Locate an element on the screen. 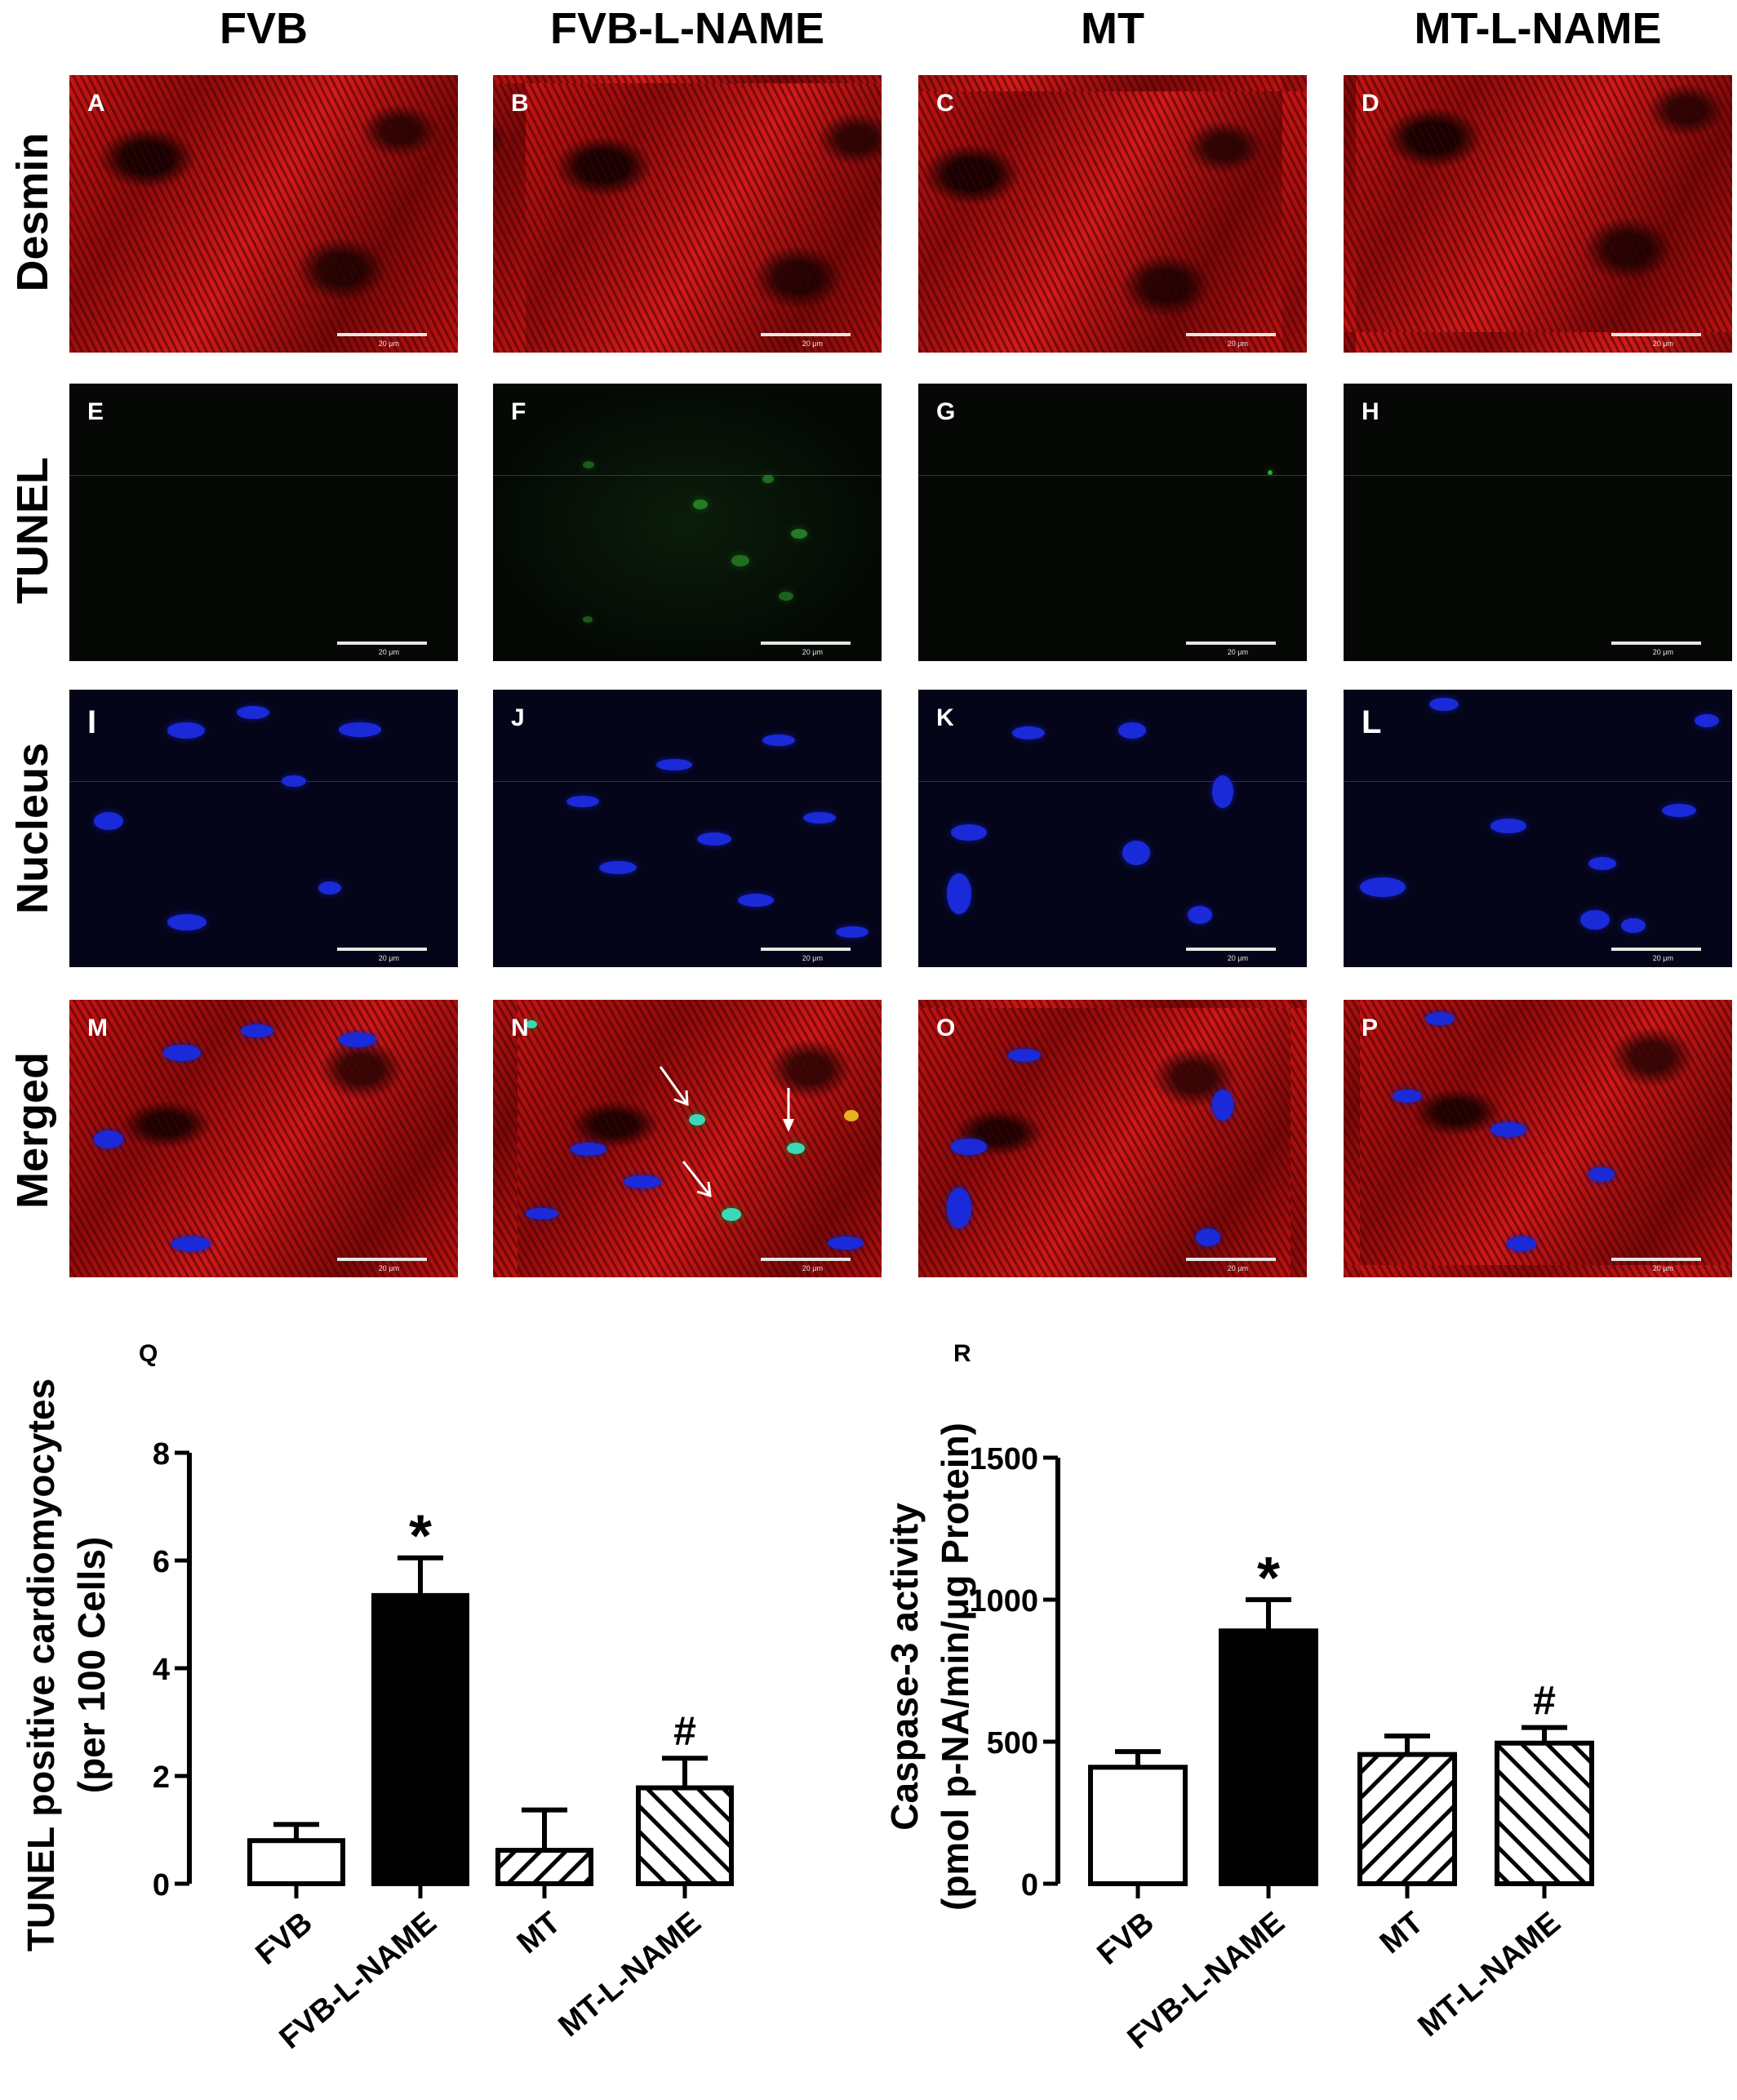  micrograph-panel-b: B 20 μm is located at coordinates (687, 214).